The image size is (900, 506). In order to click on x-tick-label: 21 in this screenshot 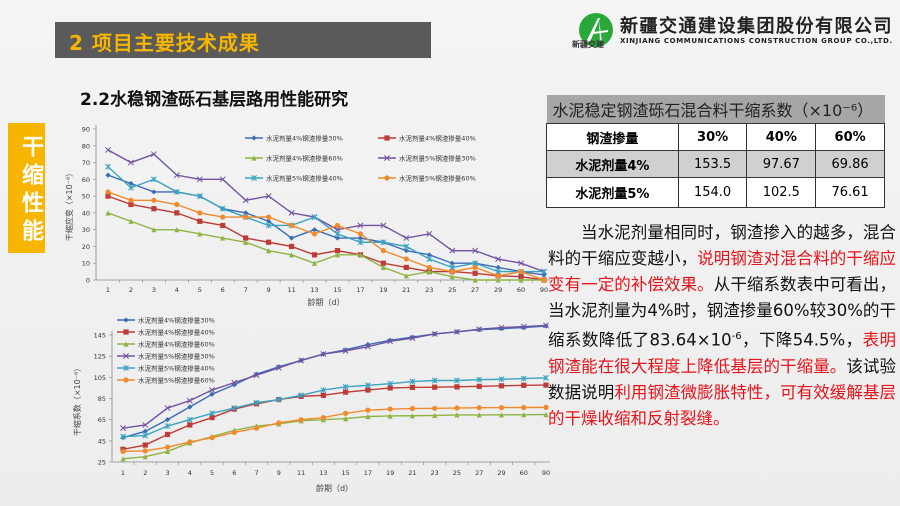, I will do `click(406, 290)`.